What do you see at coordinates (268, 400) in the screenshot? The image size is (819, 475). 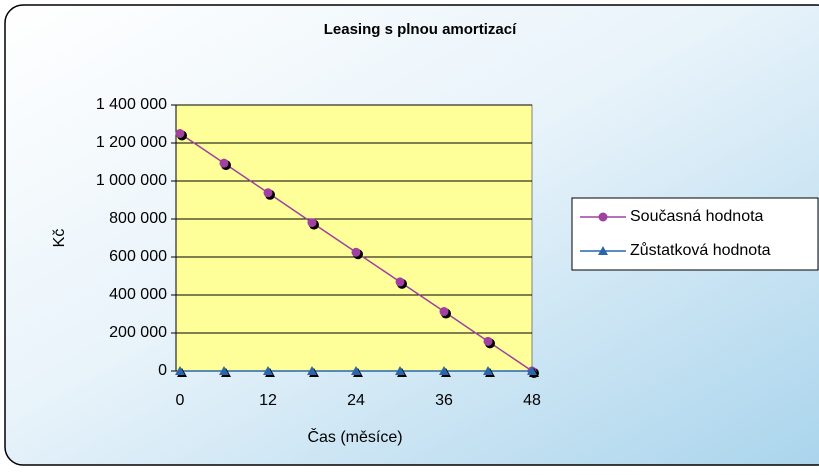 I see `x-tick-label: 12` at bounding box center [268, 400].